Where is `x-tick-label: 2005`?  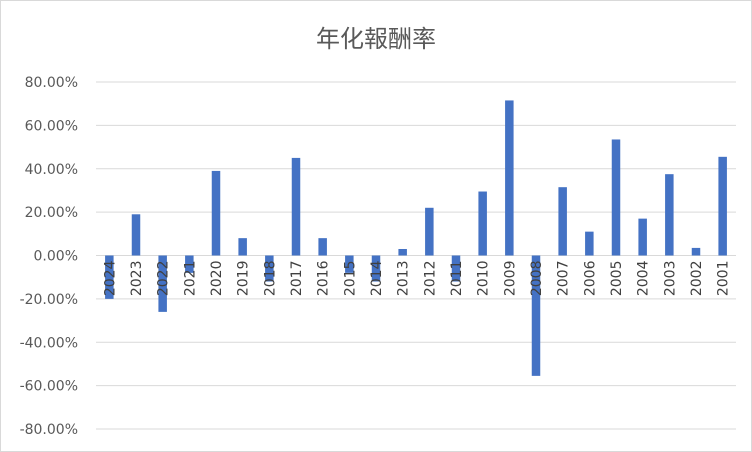
x-tick-label: 2005 is located at coordinates (617, 279).